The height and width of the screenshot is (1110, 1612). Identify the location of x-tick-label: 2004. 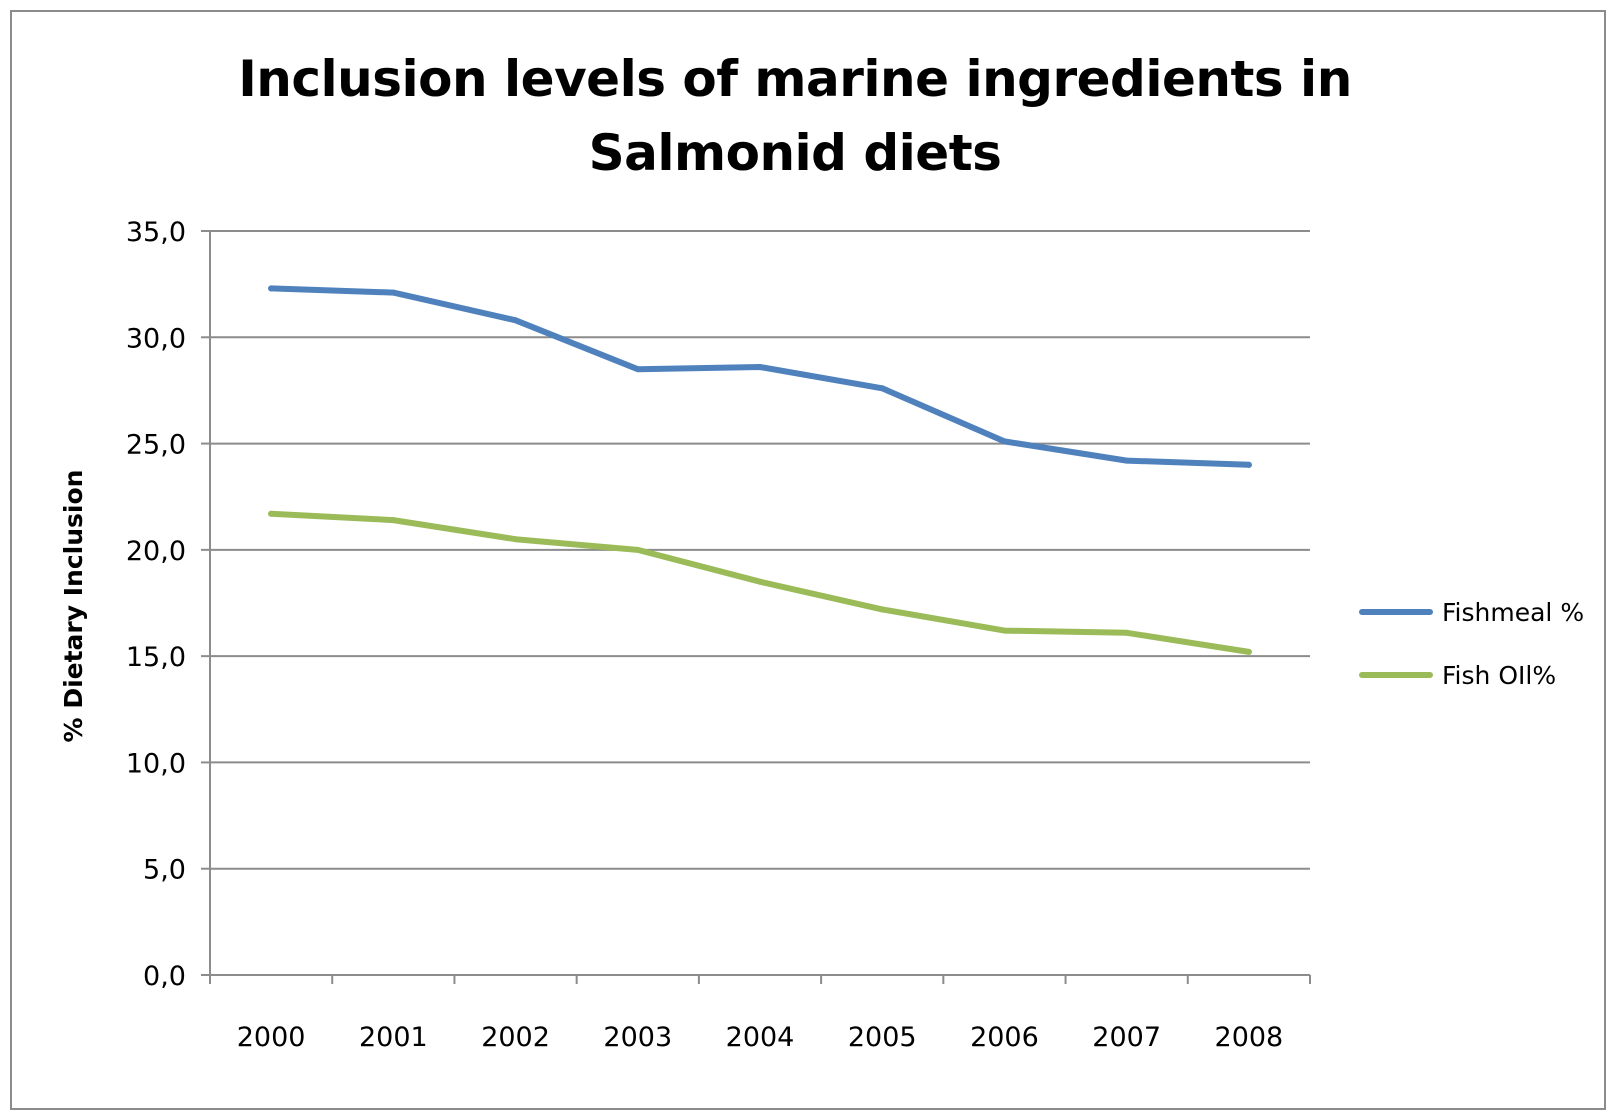
(760, 1037).